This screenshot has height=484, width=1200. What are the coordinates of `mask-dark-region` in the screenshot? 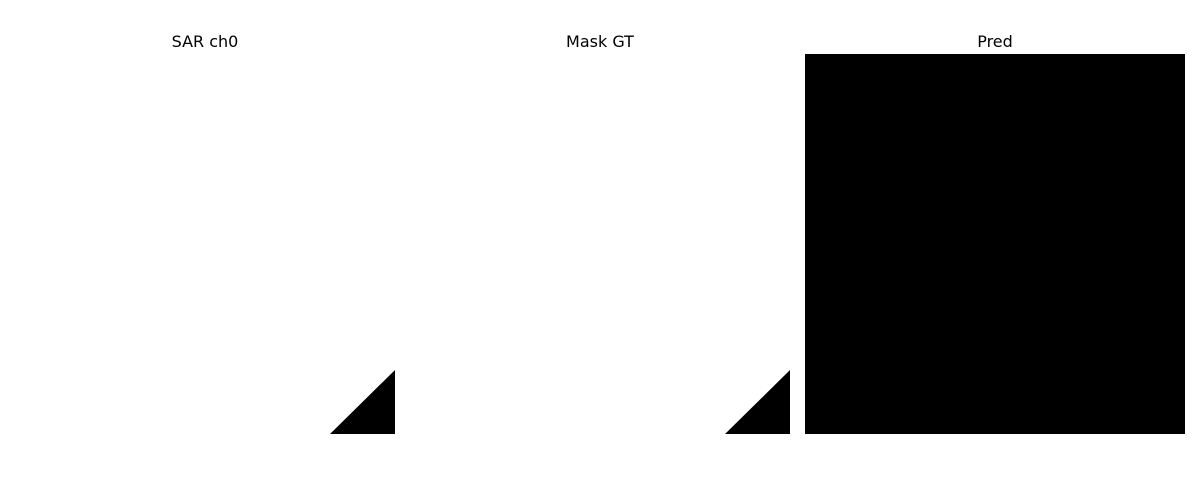 It's located at (757, 402).